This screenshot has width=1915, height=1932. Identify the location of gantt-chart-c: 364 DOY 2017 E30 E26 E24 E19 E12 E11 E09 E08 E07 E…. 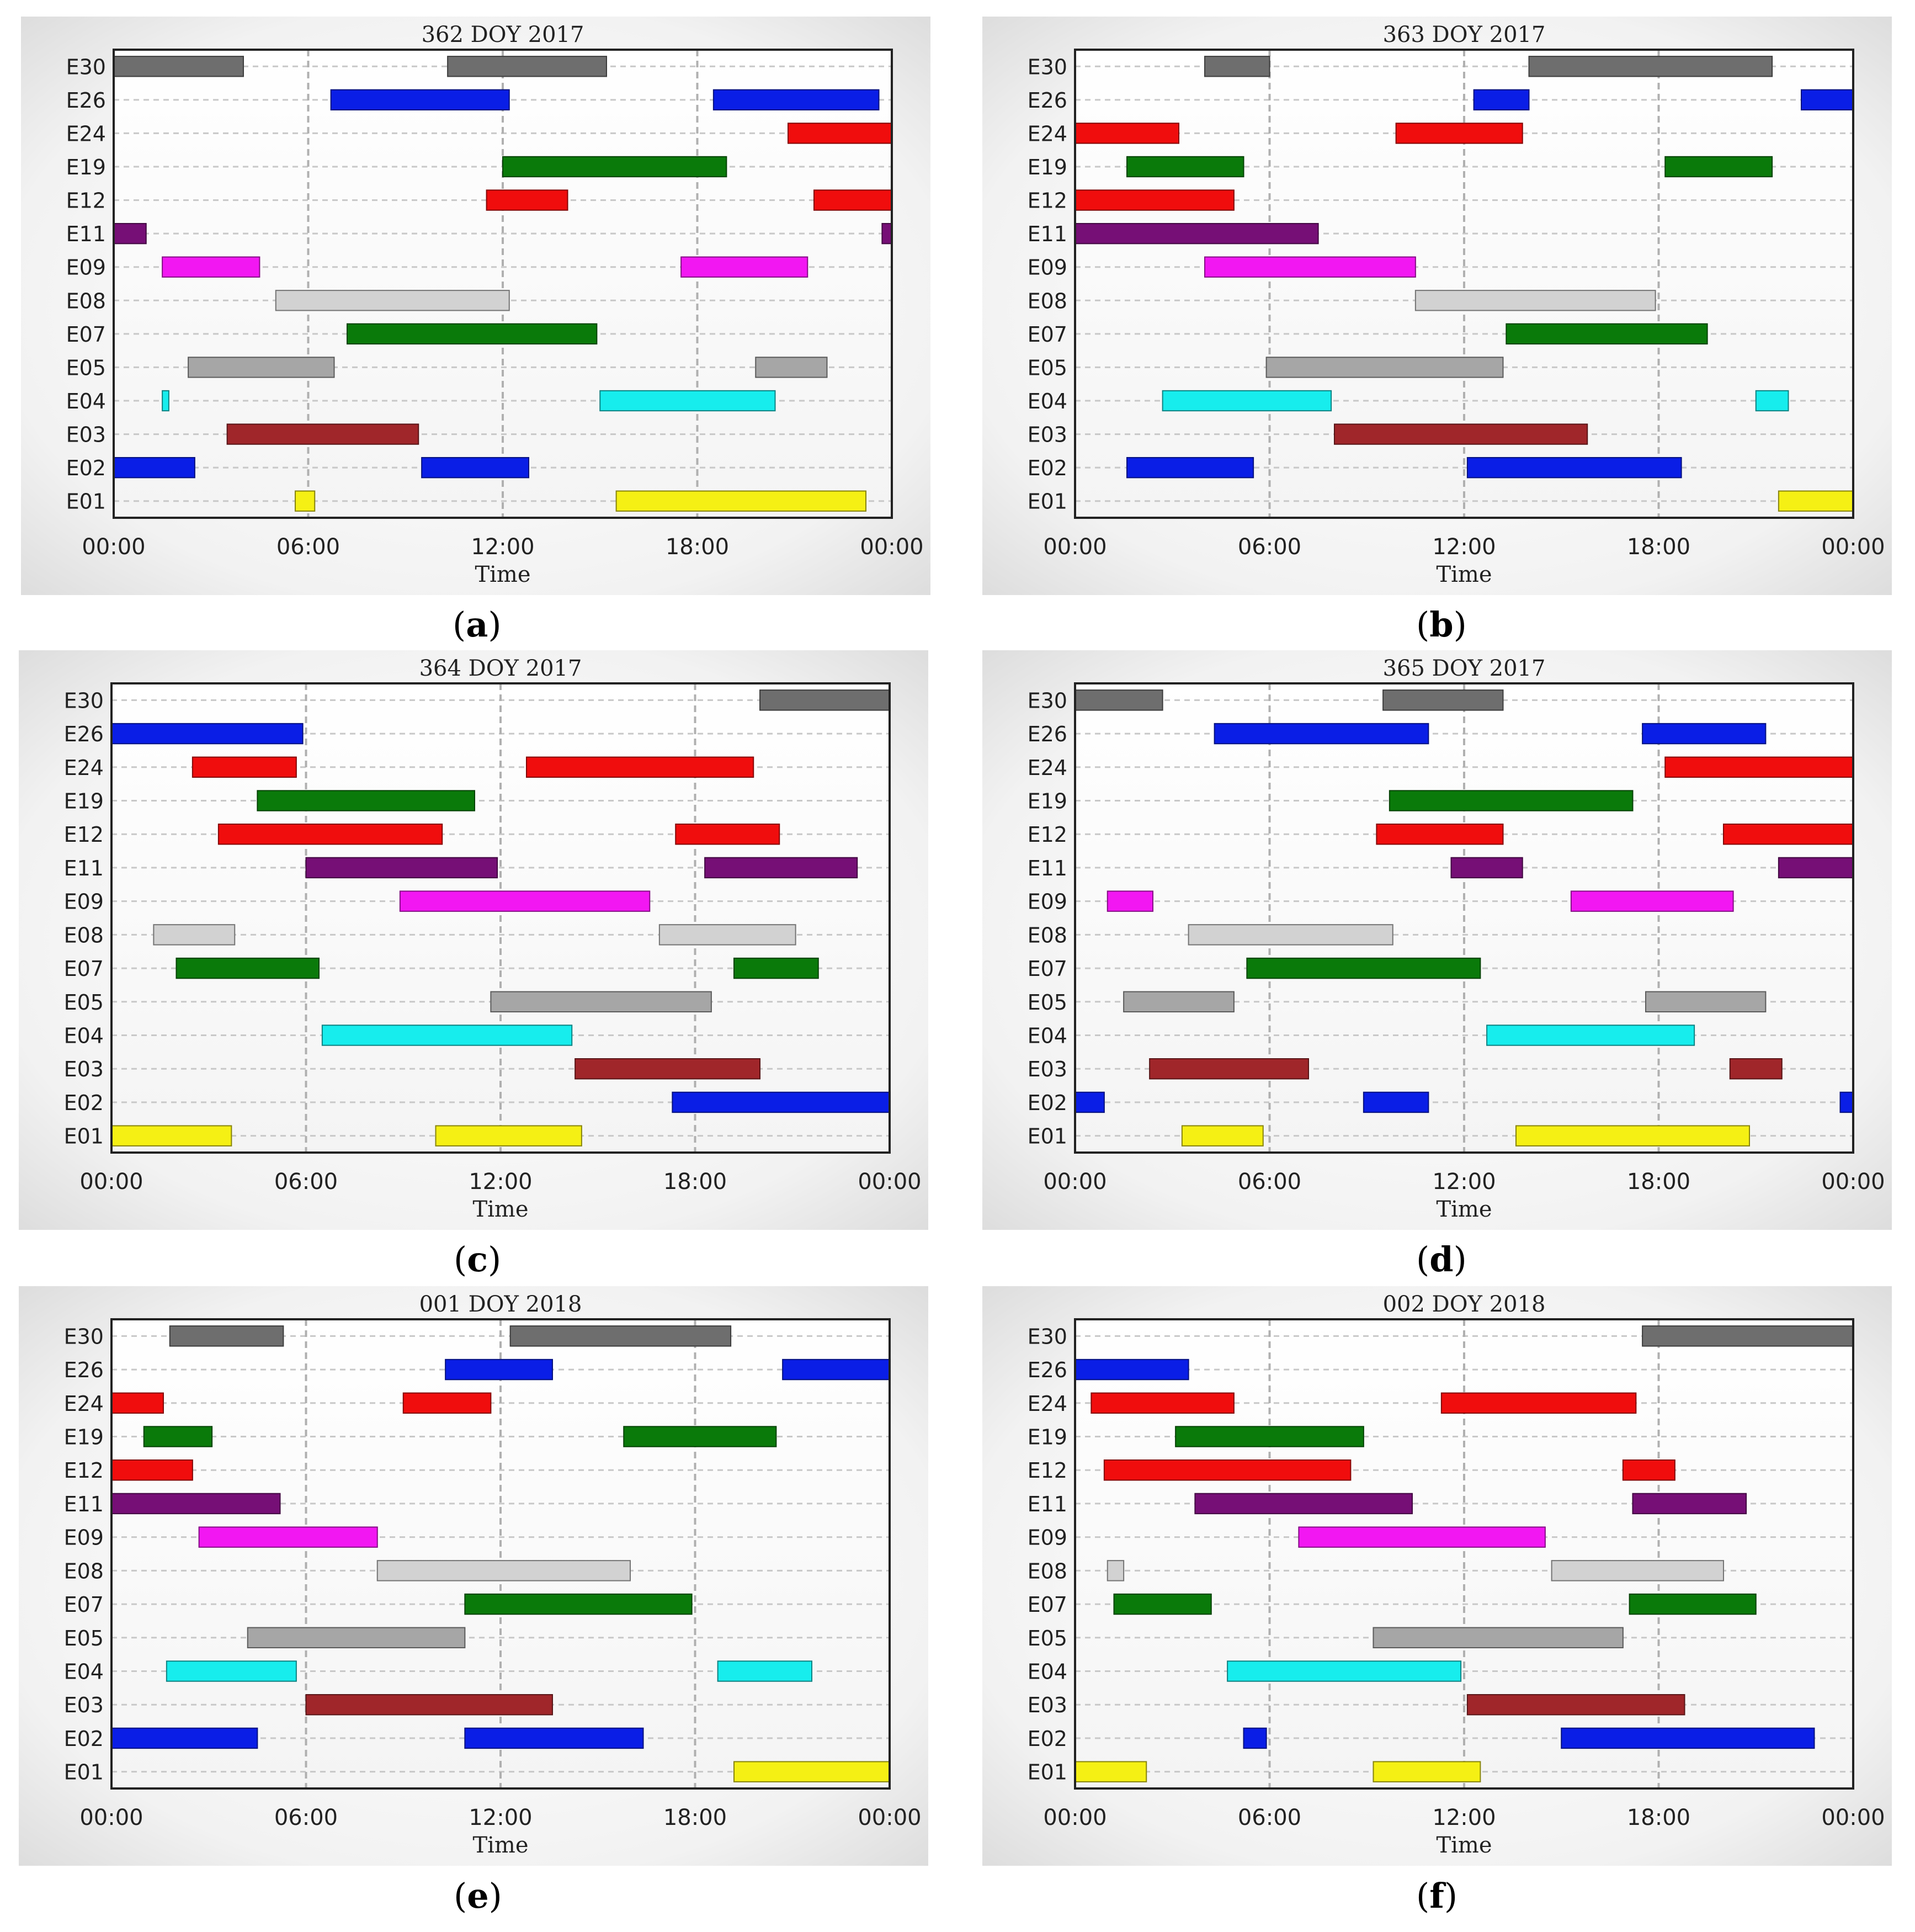
(473, 940).